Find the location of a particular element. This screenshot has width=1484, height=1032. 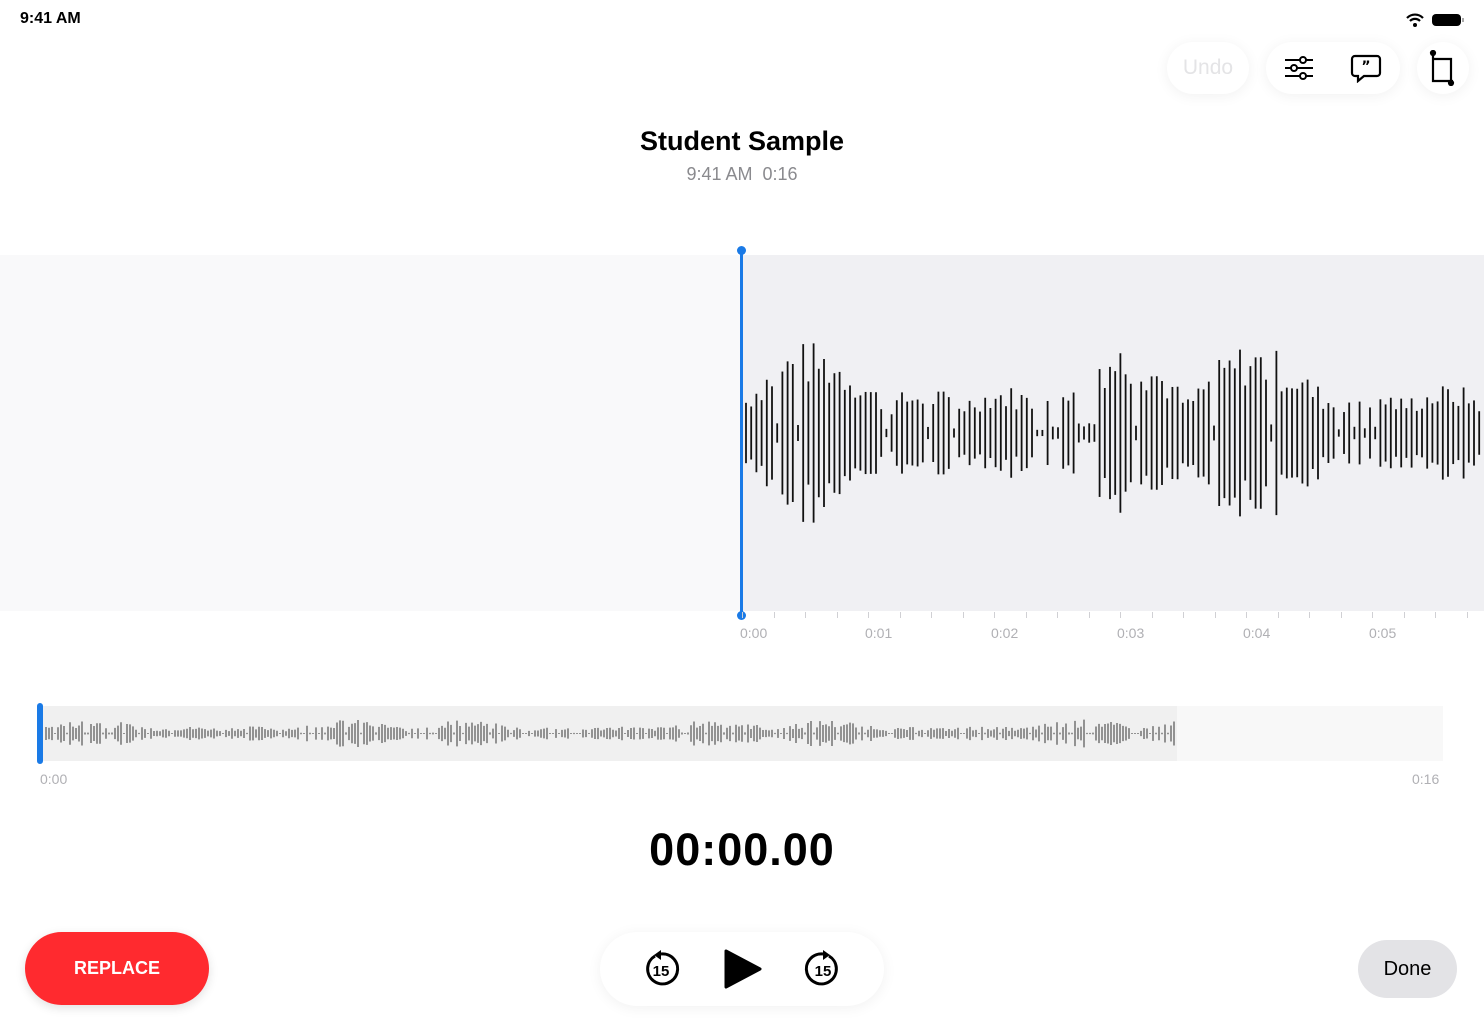

trim-button is located at coordinates (1443, 68).